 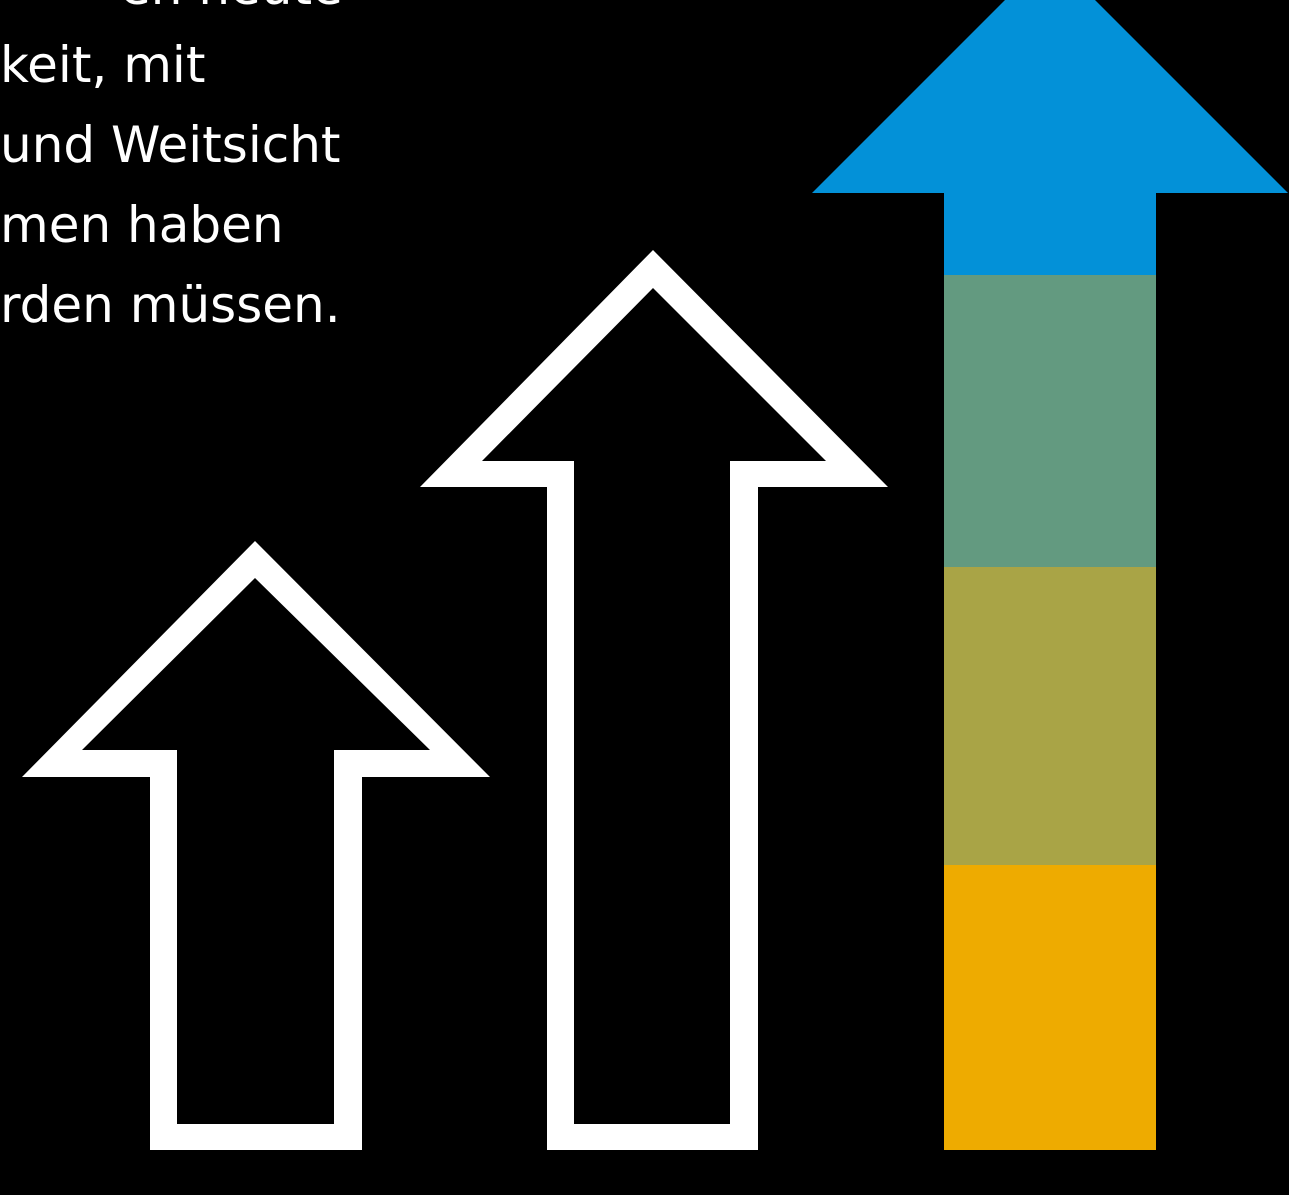 What do you see at coordinates (170, 145) in the screenshot?
I see `text-line: und Weitsicht` at bounding box center [170, 145].